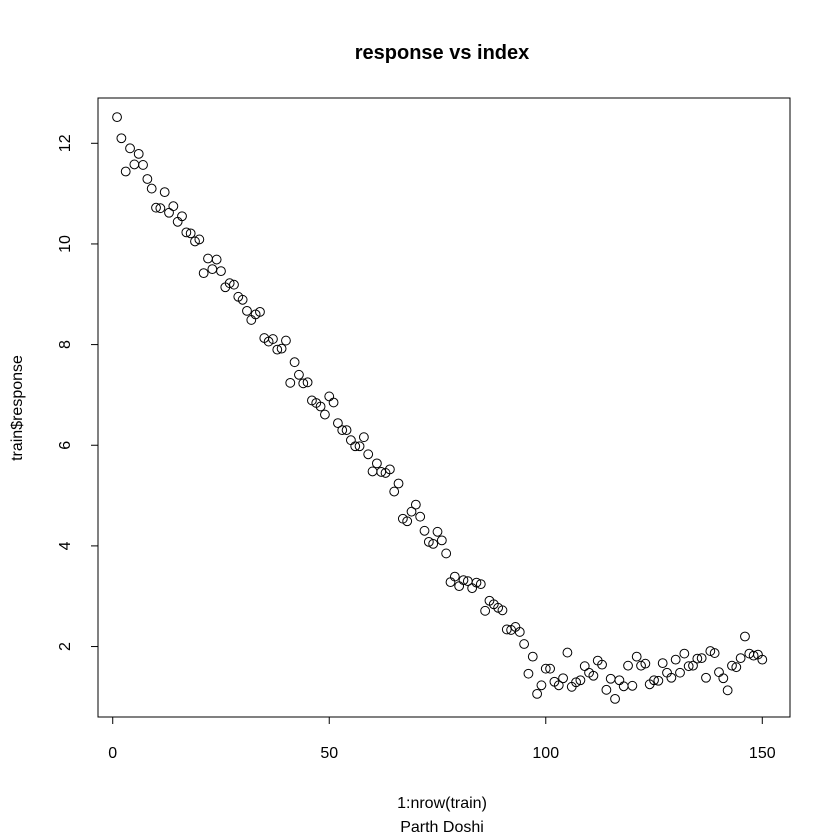 The image size is (840, 840). What do you see at coordinates (65, 143) in the screenshot?
I see `y-tick-label: 12` at bounding box center [65, 143].